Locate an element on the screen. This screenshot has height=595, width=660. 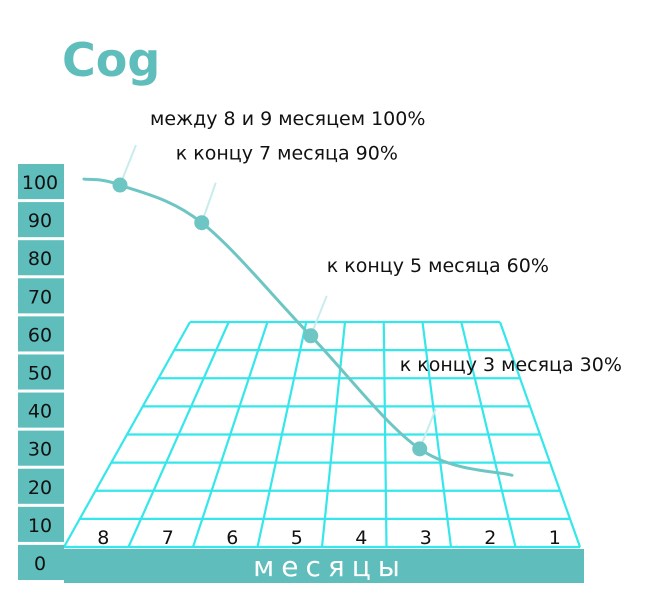
y-tick-label: 80 is located at coordinates (40, 259).